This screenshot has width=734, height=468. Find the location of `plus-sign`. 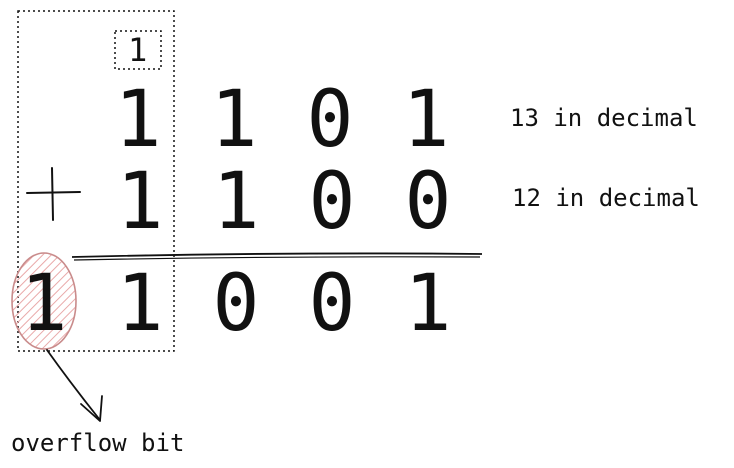

plus-sign is located at coordinates (53, 194).